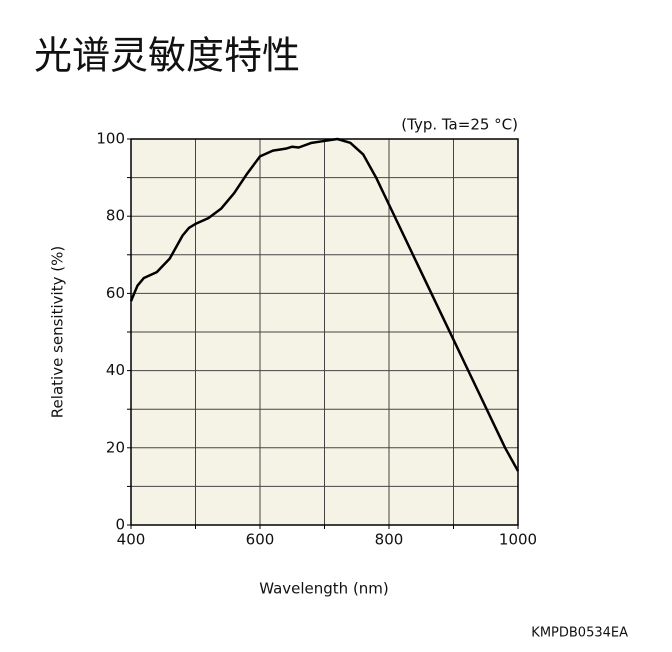  I want to click on x-axis-label: Wavelength (nm), so click(324, 589).